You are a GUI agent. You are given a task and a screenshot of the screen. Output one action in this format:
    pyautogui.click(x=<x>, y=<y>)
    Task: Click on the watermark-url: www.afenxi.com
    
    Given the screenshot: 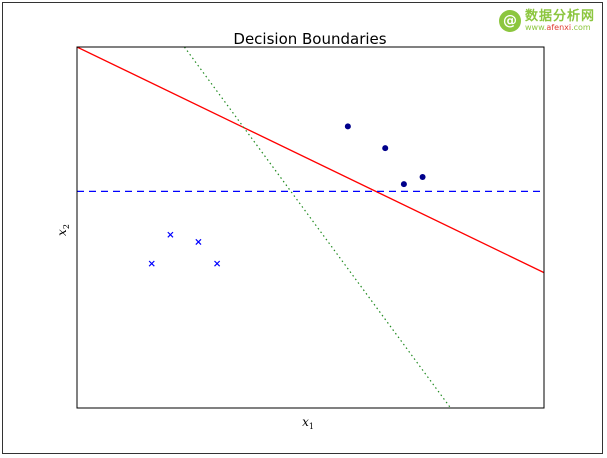 What is the action you would take?
    pyautogui.click(x=557, y=27)
    